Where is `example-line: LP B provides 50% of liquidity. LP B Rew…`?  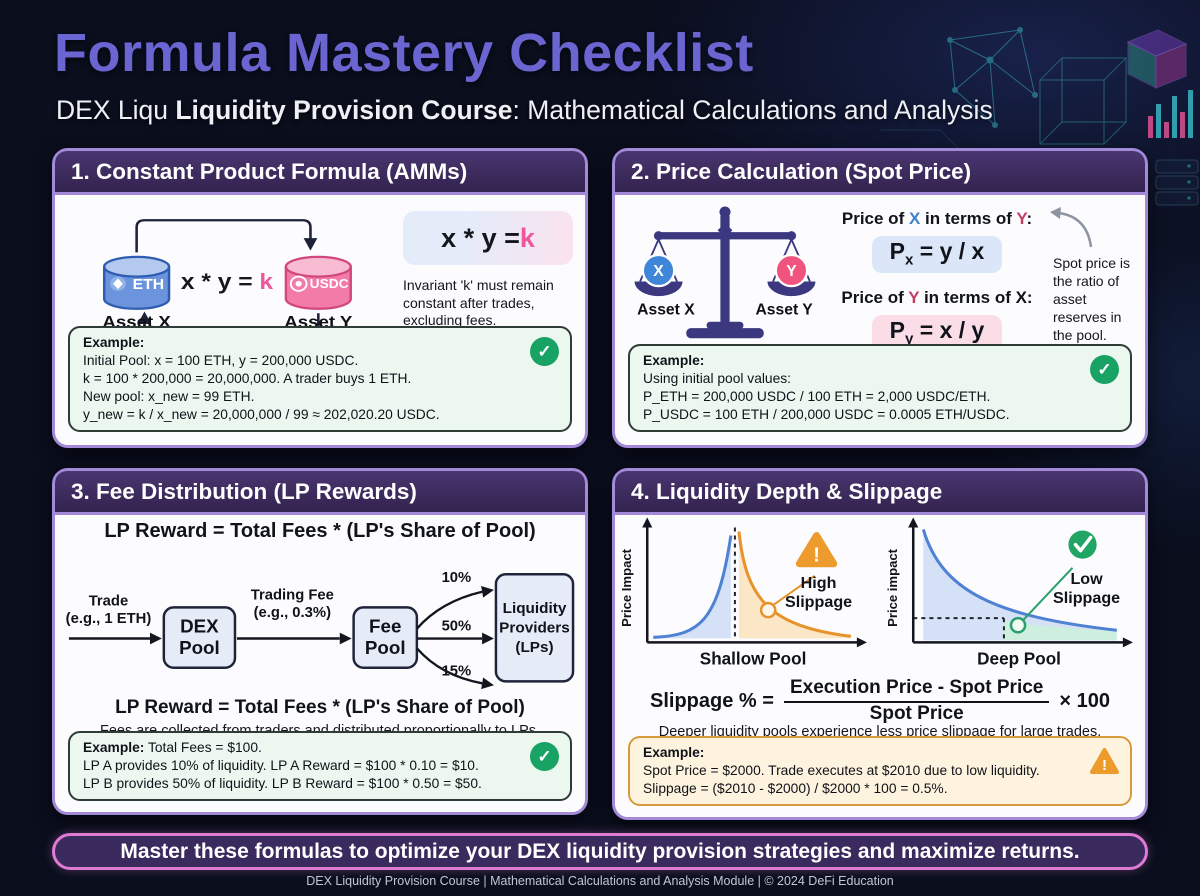 example-line: LP B provides 50% of liquidity. LP B Rew… is located at coordinates (282, 784).